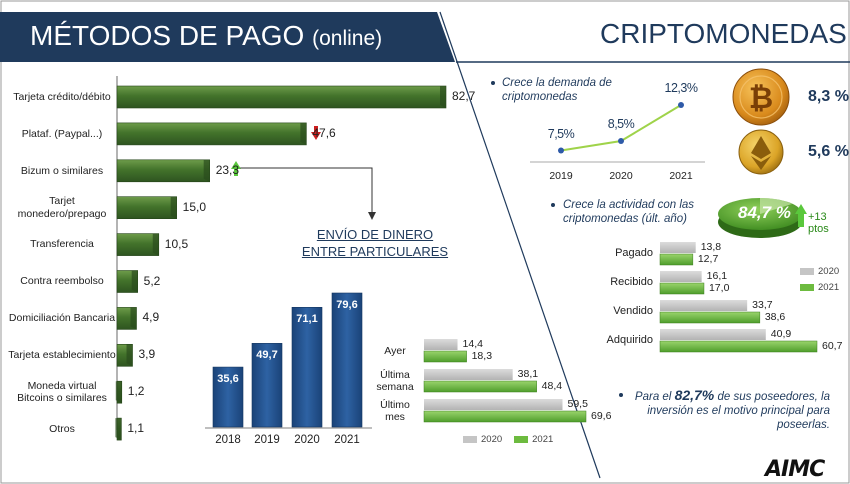 Image resolution: width=850 pixels, height=484 pixels. What do you see at coordinates (228, 379) in the screenshot?
I see `p2p-value-label: 35,6` at bounding box center [228, 379].